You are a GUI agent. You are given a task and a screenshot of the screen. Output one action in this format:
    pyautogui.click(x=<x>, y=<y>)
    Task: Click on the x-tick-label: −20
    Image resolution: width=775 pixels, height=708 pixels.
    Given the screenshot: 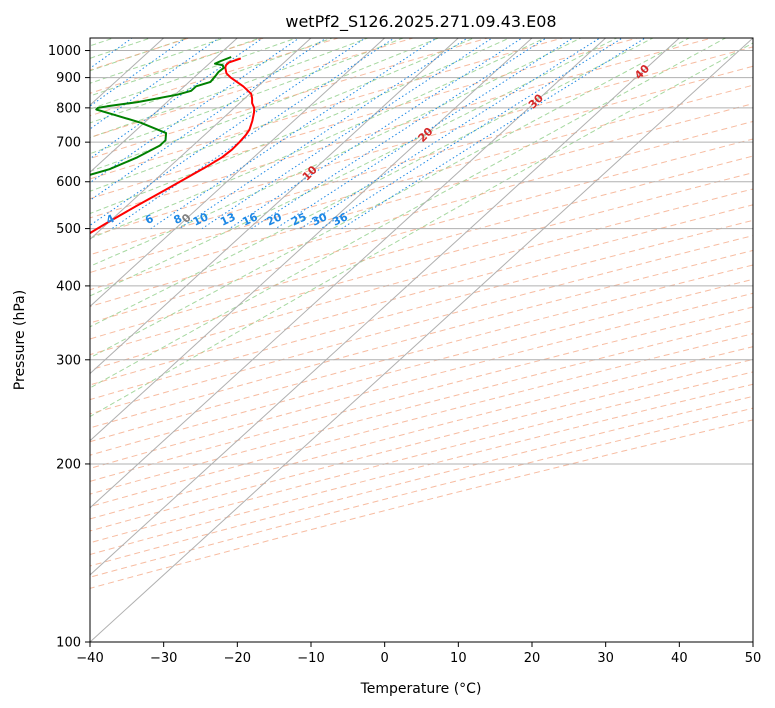 What is the action you would take?
    pyautogui.click(x=237, y=658)
    